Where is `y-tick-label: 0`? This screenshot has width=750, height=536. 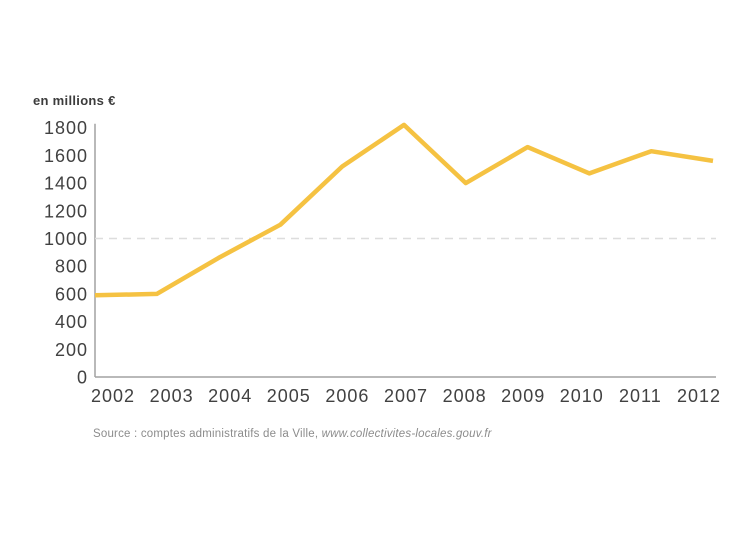
y-tick-label: 0 is located at coordinates (82, 378).